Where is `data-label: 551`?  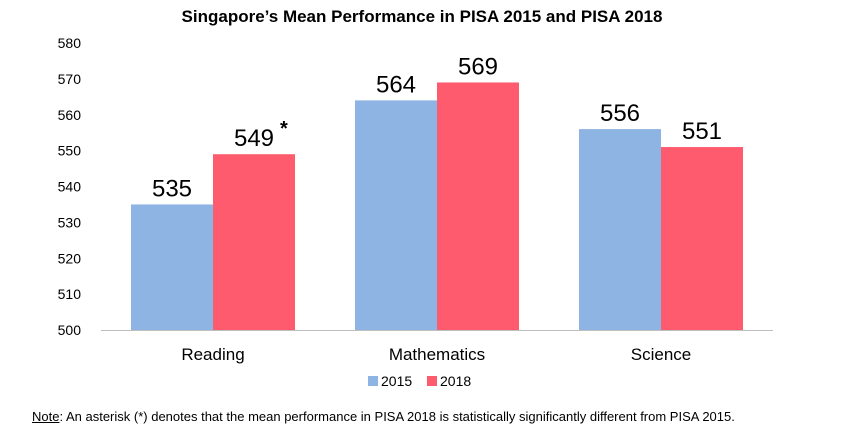 data-label: 551 is located at coordinates (702, 131).